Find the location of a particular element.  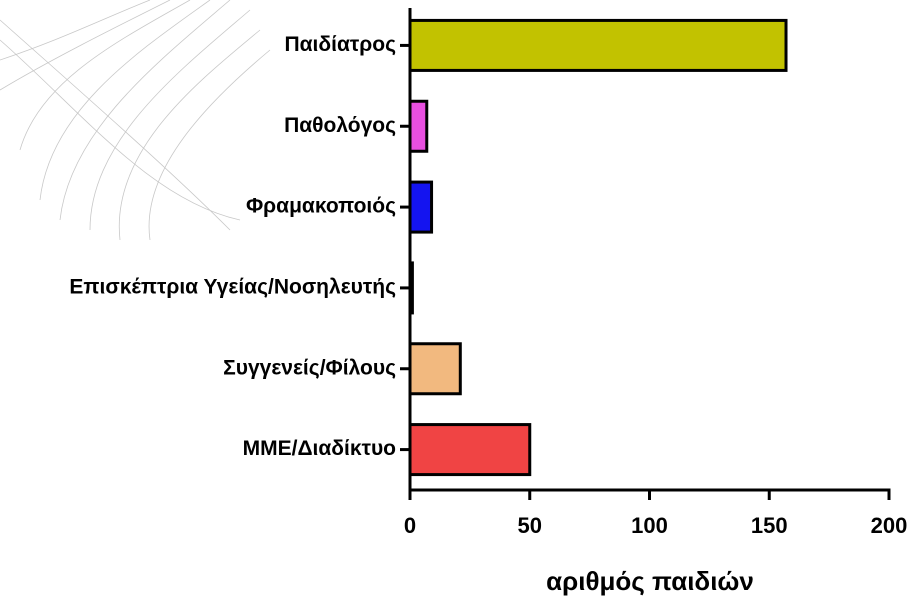

y-tick-label: Συγγενείς/Φίλους is located at coordinates (309, 367).